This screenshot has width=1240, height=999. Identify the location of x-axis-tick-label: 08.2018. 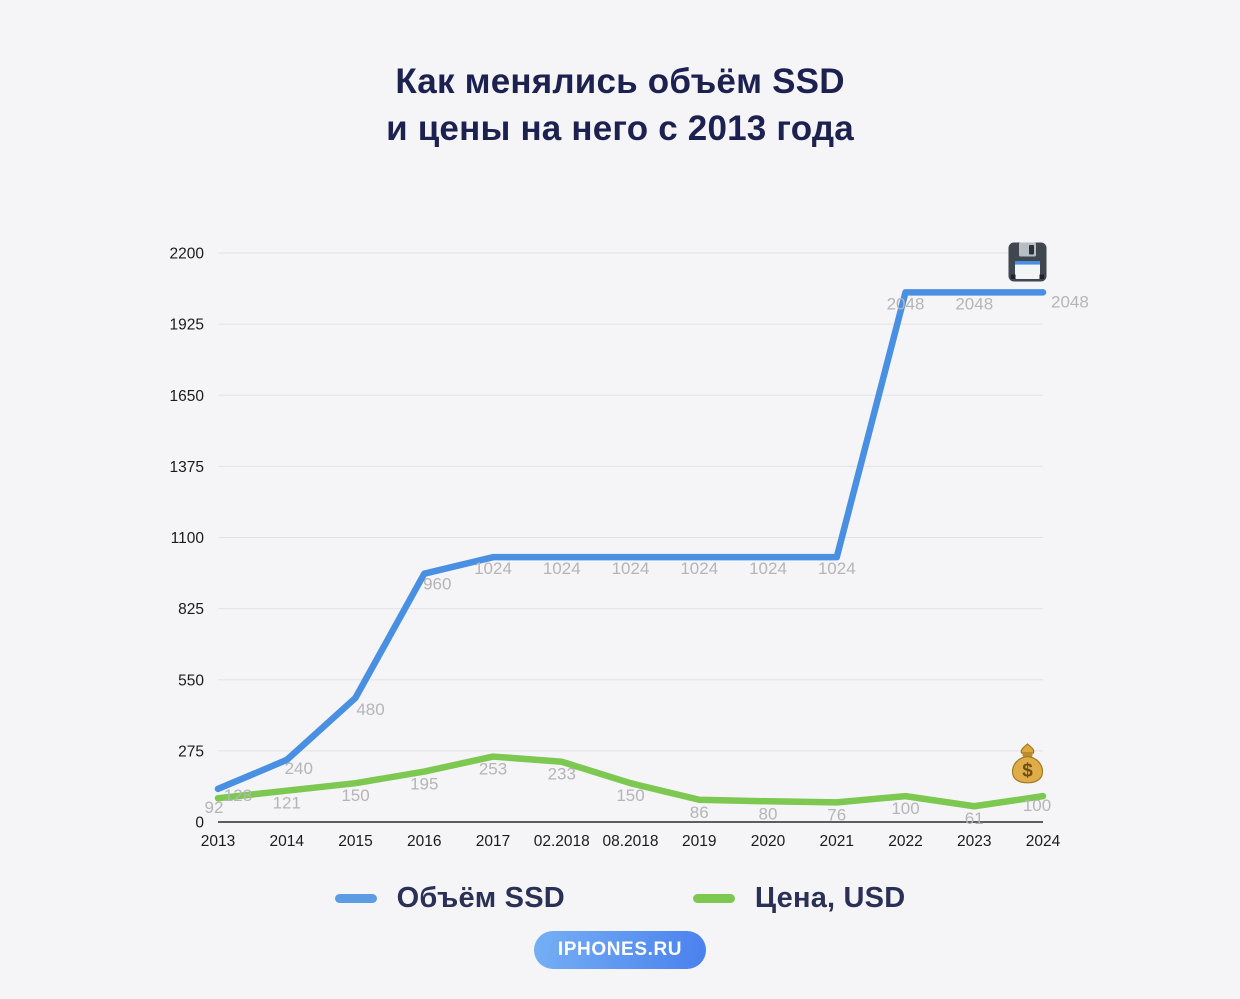
(630, 841).